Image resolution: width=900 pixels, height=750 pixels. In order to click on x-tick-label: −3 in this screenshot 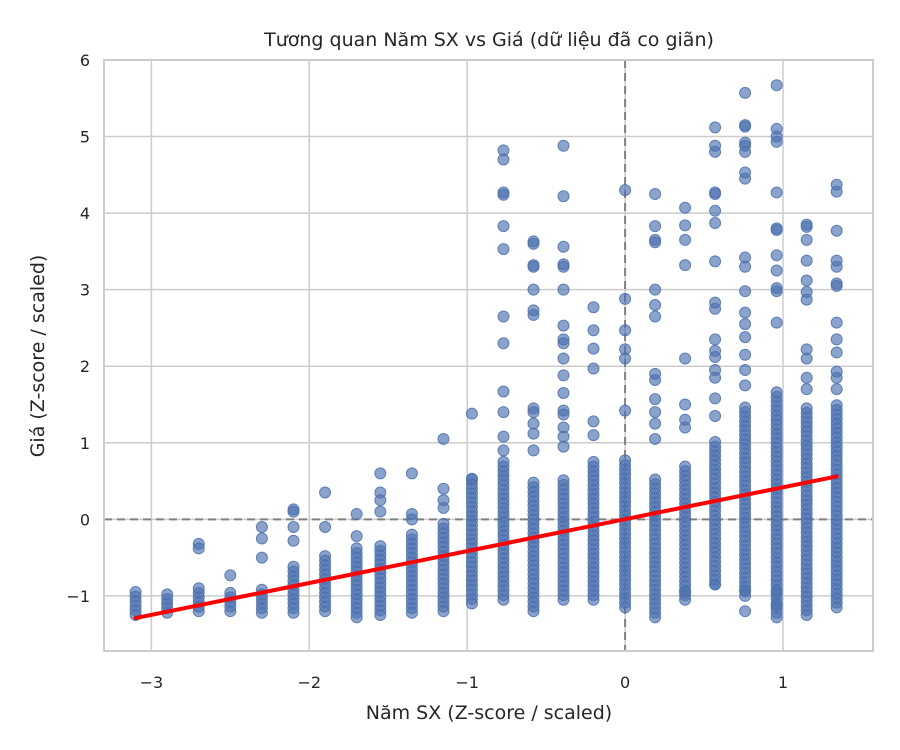, I will do `click(152, 682)`.